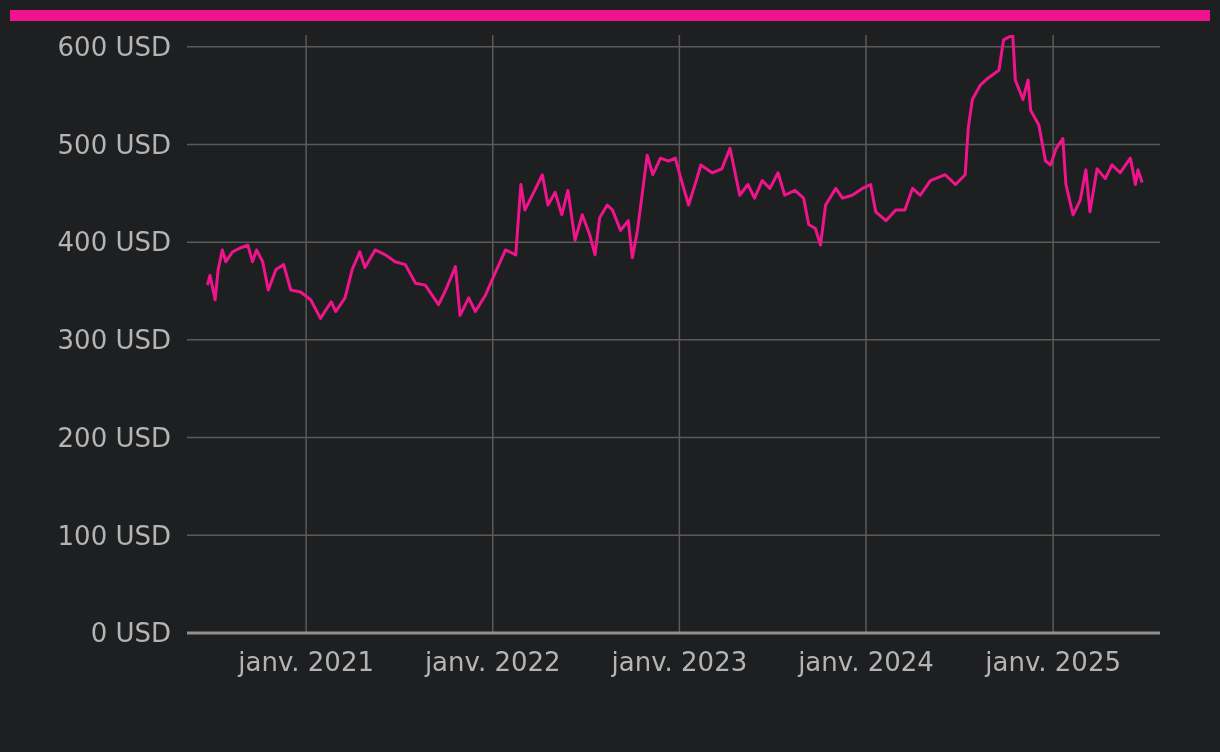 The height and width of the screenshot is (752, 1220). I want to click on y-tick-label: 400 USD, so click(114, 242).